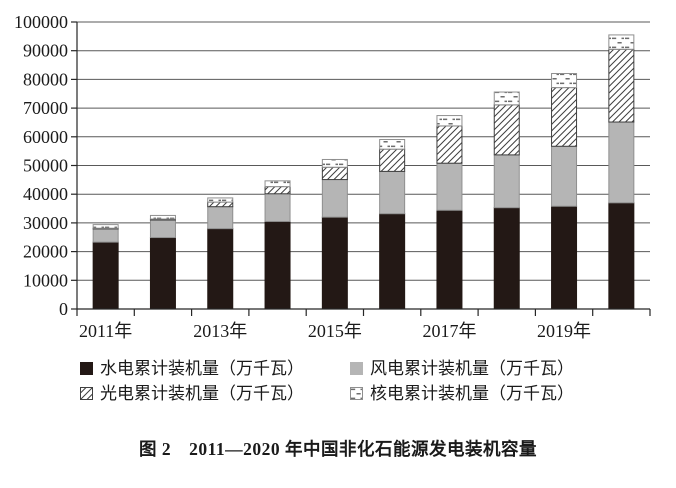 This screenshot has width=676, height=488. Describe the element at coordinates (277, 207) in the screenshot. I see `bar-segment-2014年-solid-gray` at that location.